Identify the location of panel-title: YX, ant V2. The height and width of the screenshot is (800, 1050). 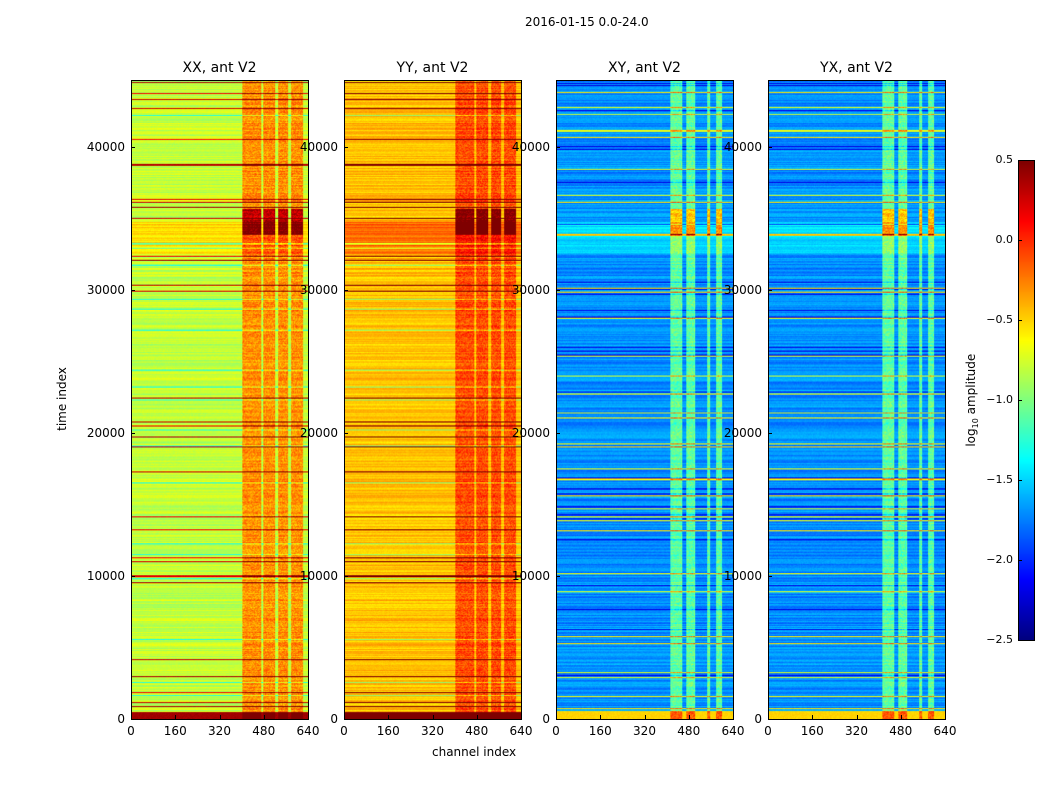
(856, 68).